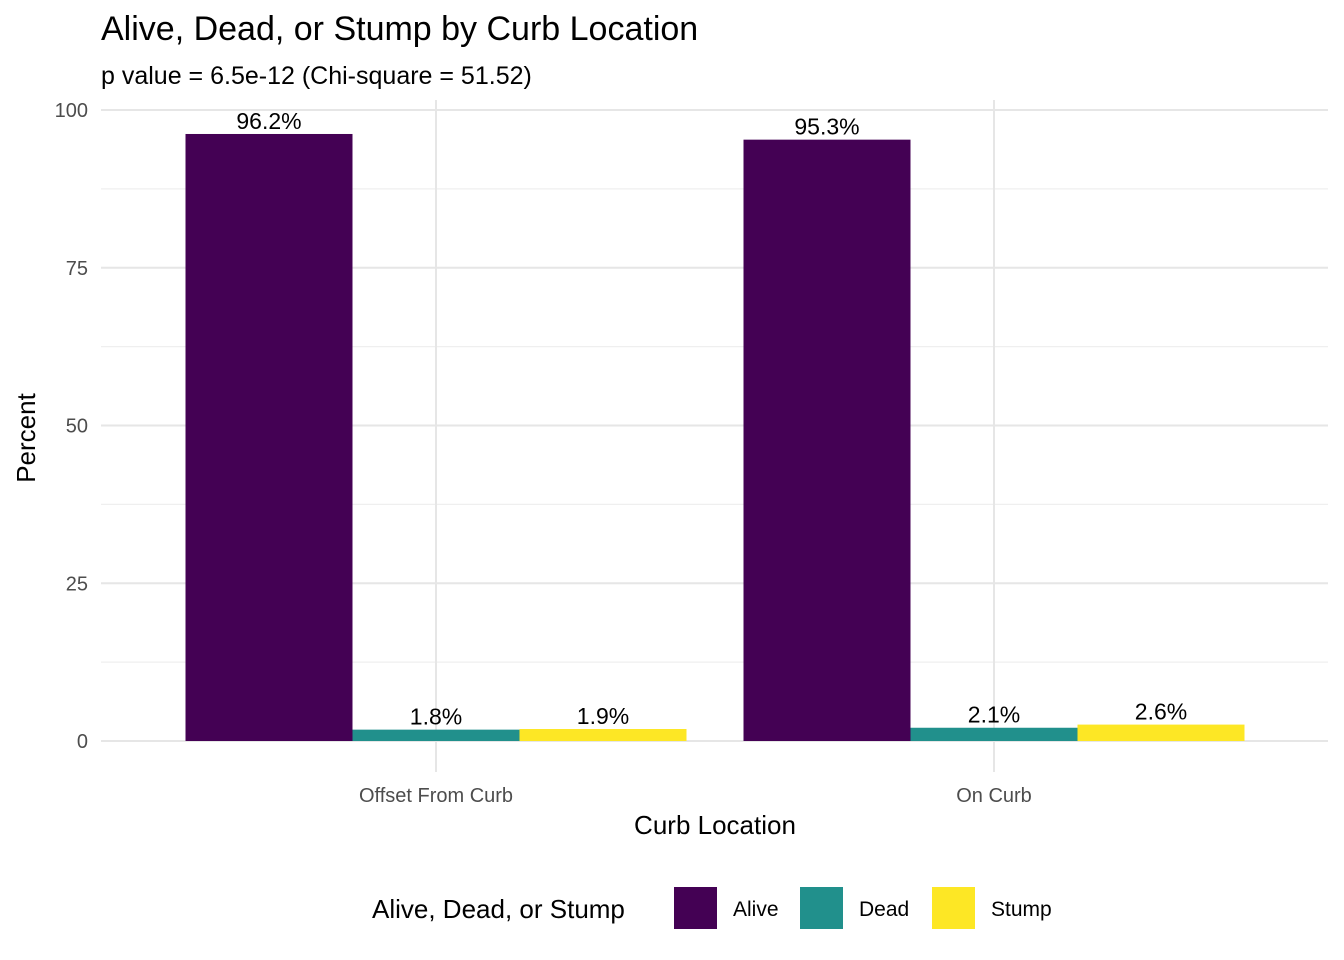  I want to click on legend: Alive, Dead, or Stump Alive Dead Stump, so click(712, 908).